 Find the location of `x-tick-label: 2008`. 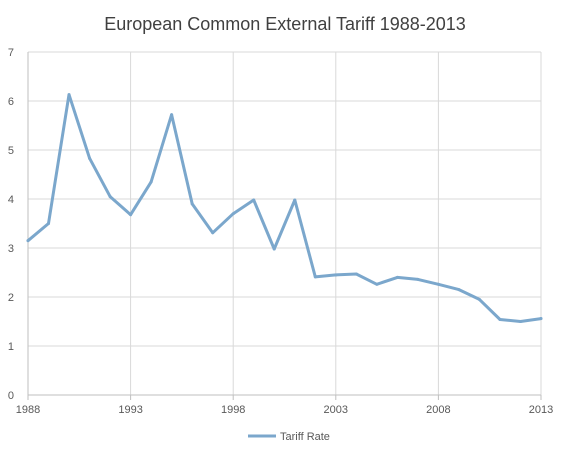

x-tick-label: 2008 is located at coordinates (438, 410).